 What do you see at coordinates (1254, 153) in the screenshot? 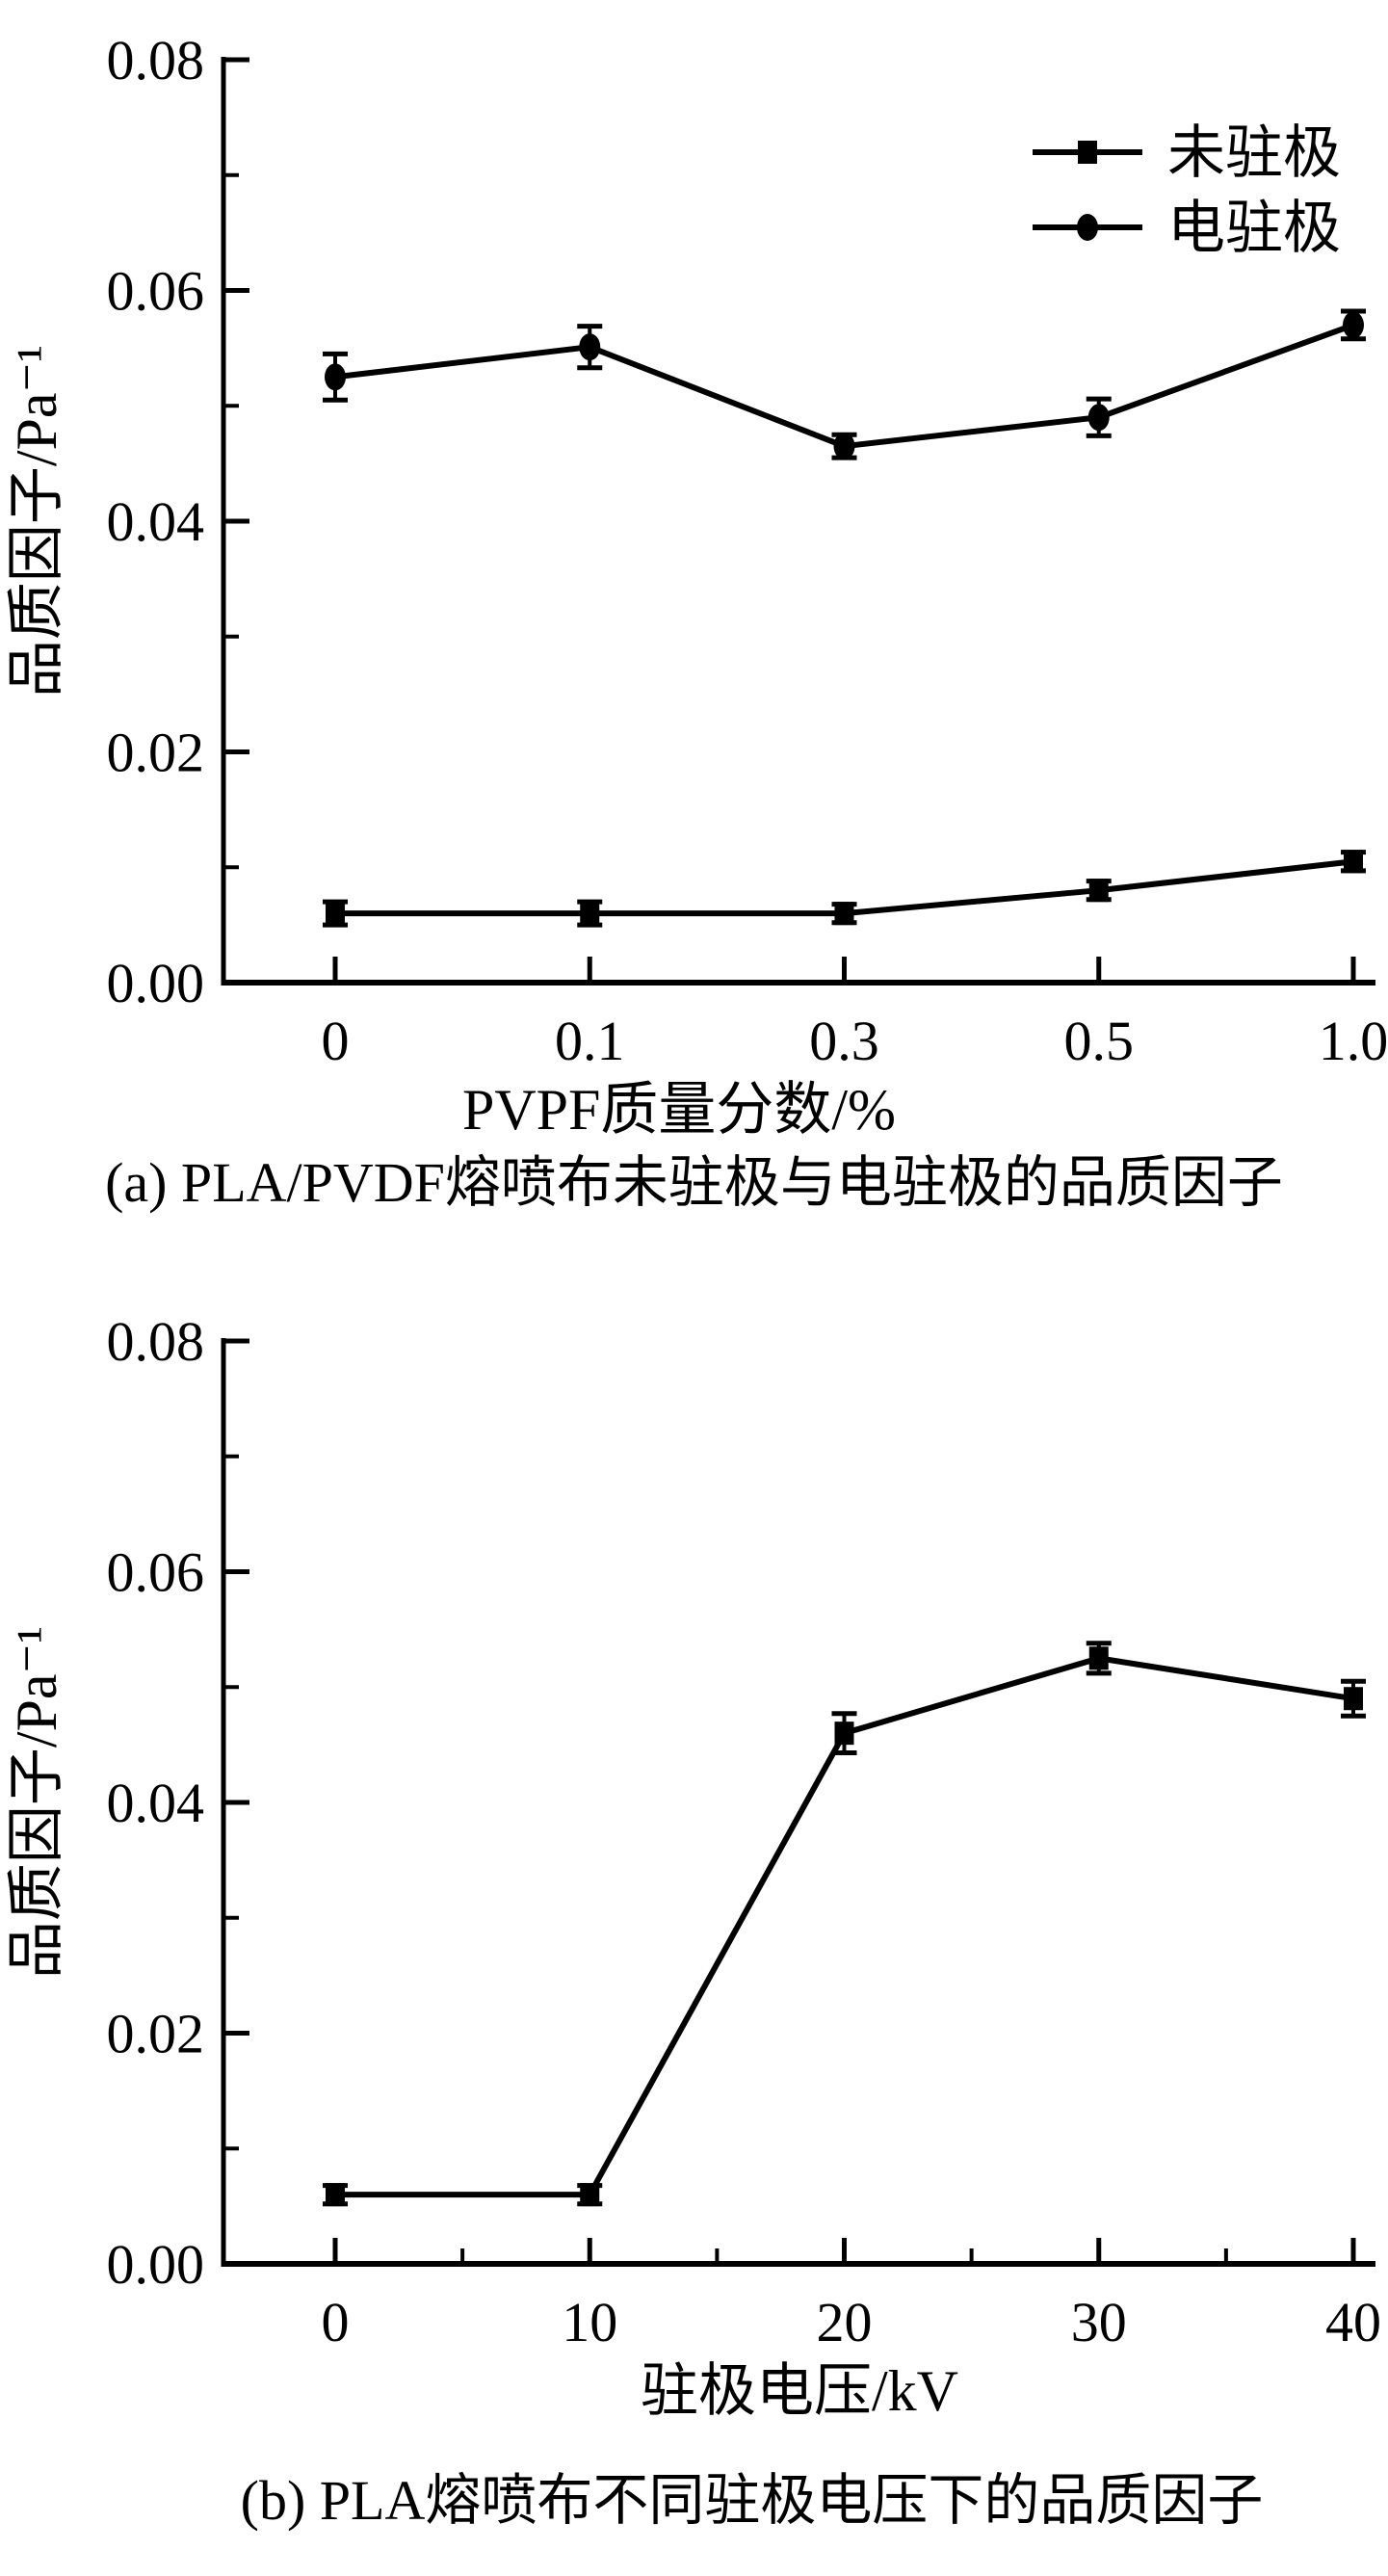
I see `legend-label: 未驻极` at bounding box center [1254, 153].